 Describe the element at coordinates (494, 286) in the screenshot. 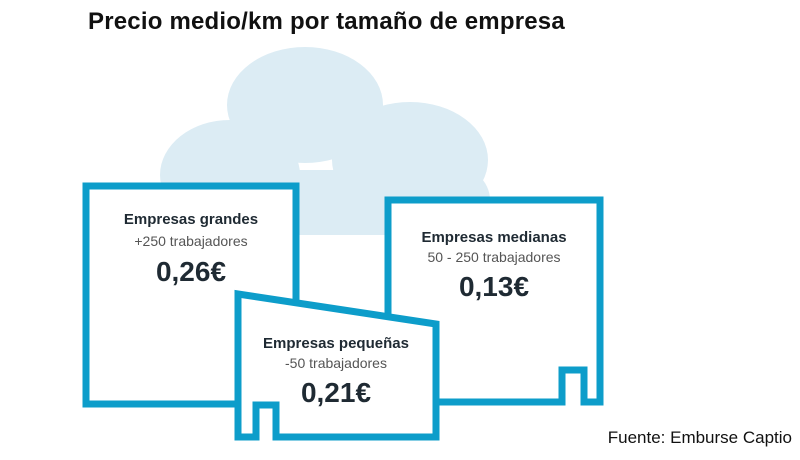

I see `data-label-medianas: 0,13€` at that location.